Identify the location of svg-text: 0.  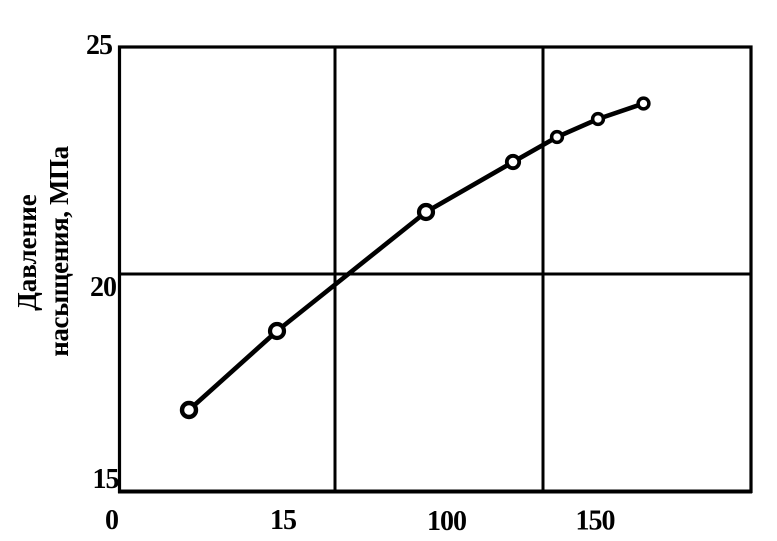
(111, 520).